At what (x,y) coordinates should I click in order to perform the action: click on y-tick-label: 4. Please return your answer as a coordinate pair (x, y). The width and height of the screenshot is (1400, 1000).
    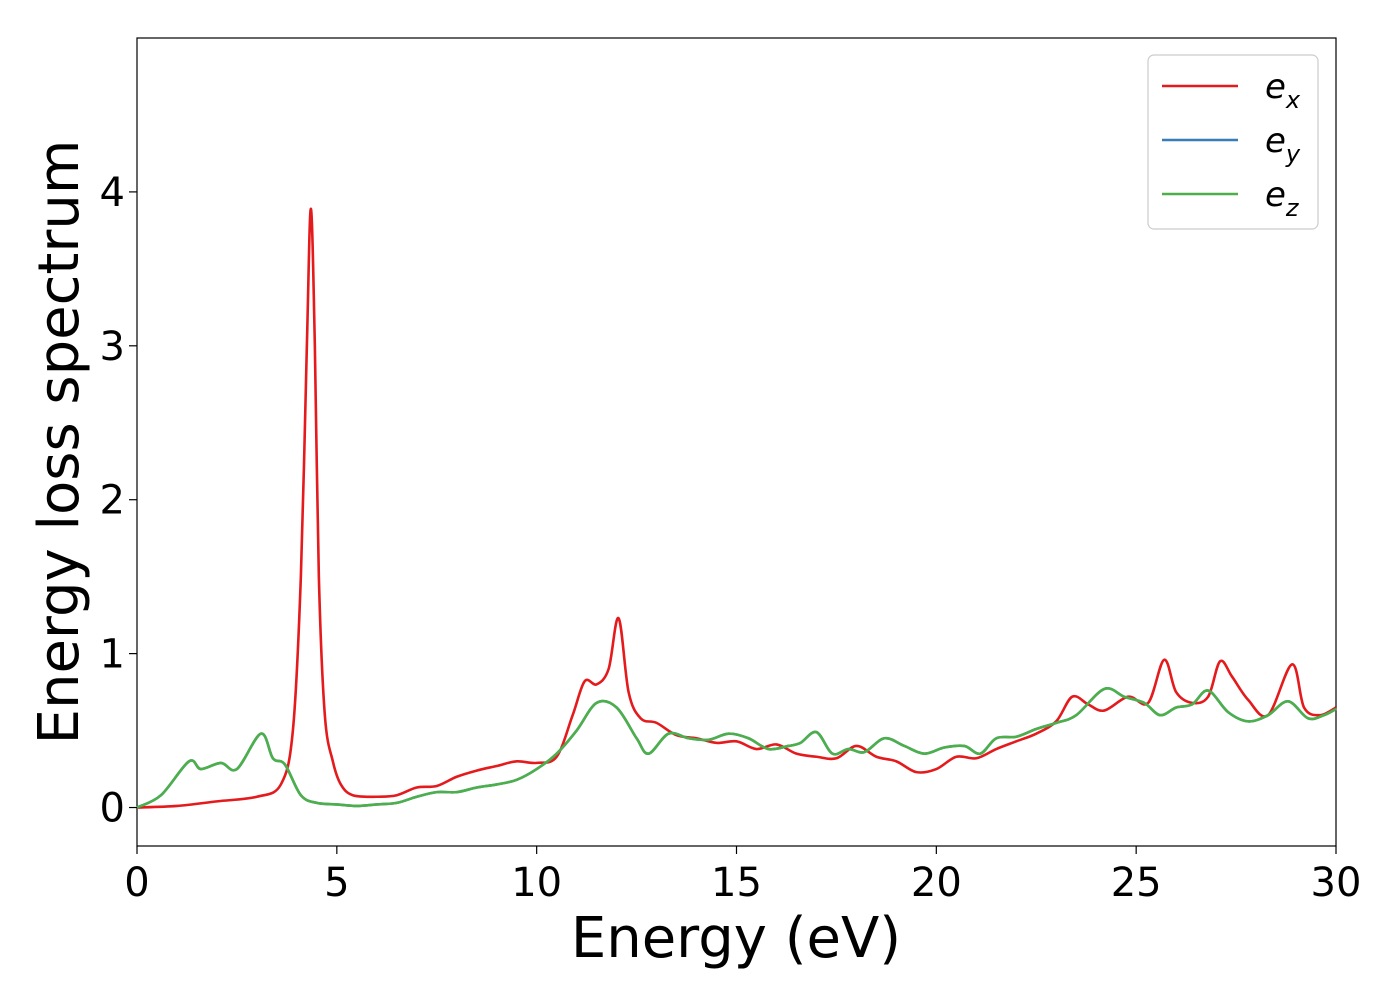
    Looking at the image, I should click on (112, 193).